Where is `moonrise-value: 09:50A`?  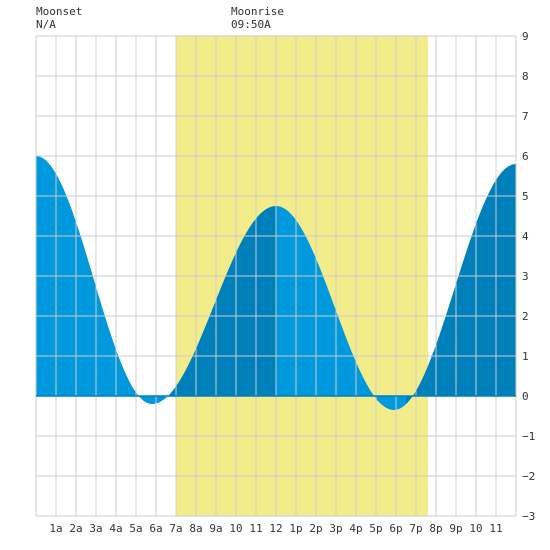 moonrise-value: 09:50A is located at coordinates (251, 24).